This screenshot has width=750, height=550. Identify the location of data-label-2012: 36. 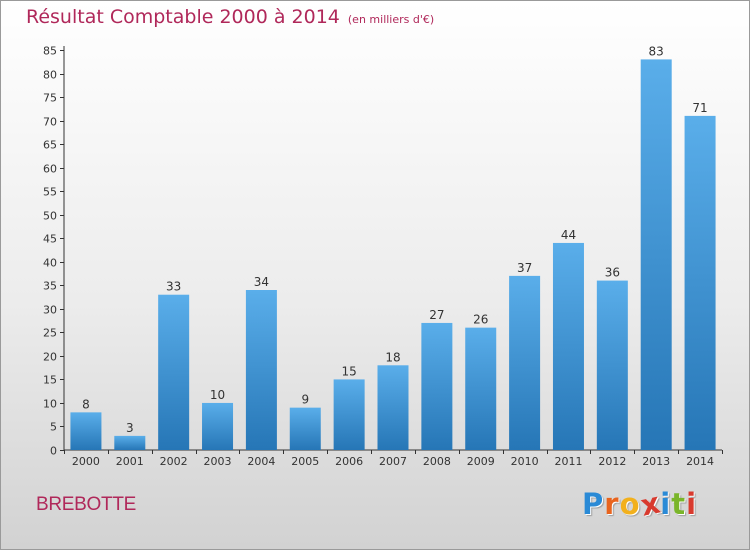
(612, 273).